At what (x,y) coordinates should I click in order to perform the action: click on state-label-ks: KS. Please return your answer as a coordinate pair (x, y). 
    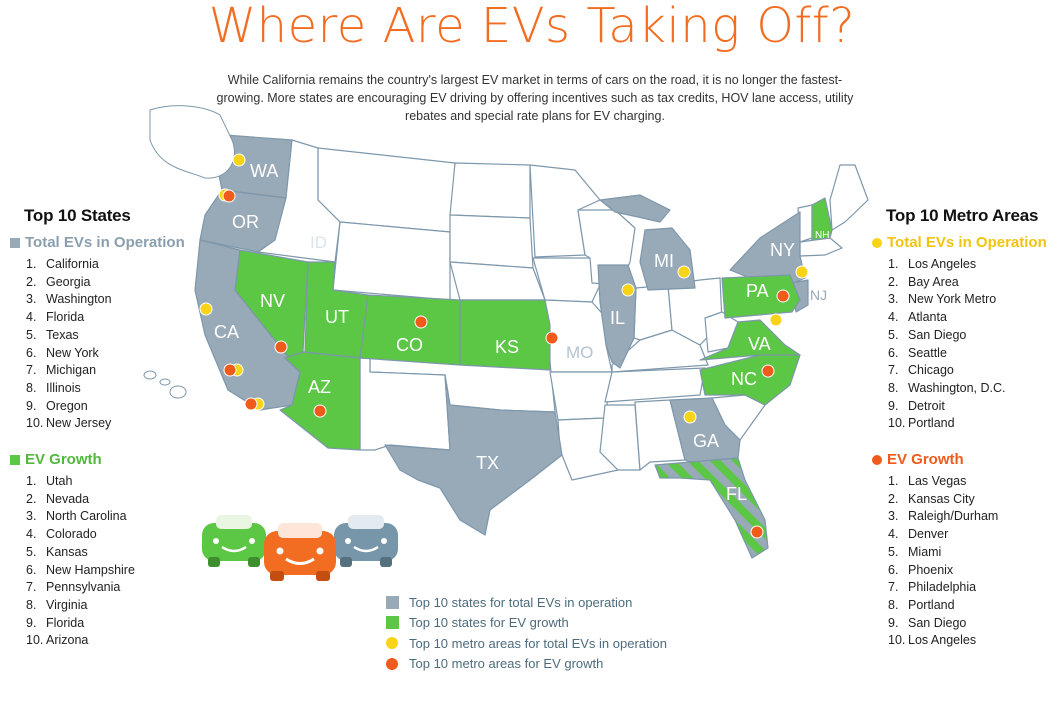
    Looking at the image, I should click on (507, 347).